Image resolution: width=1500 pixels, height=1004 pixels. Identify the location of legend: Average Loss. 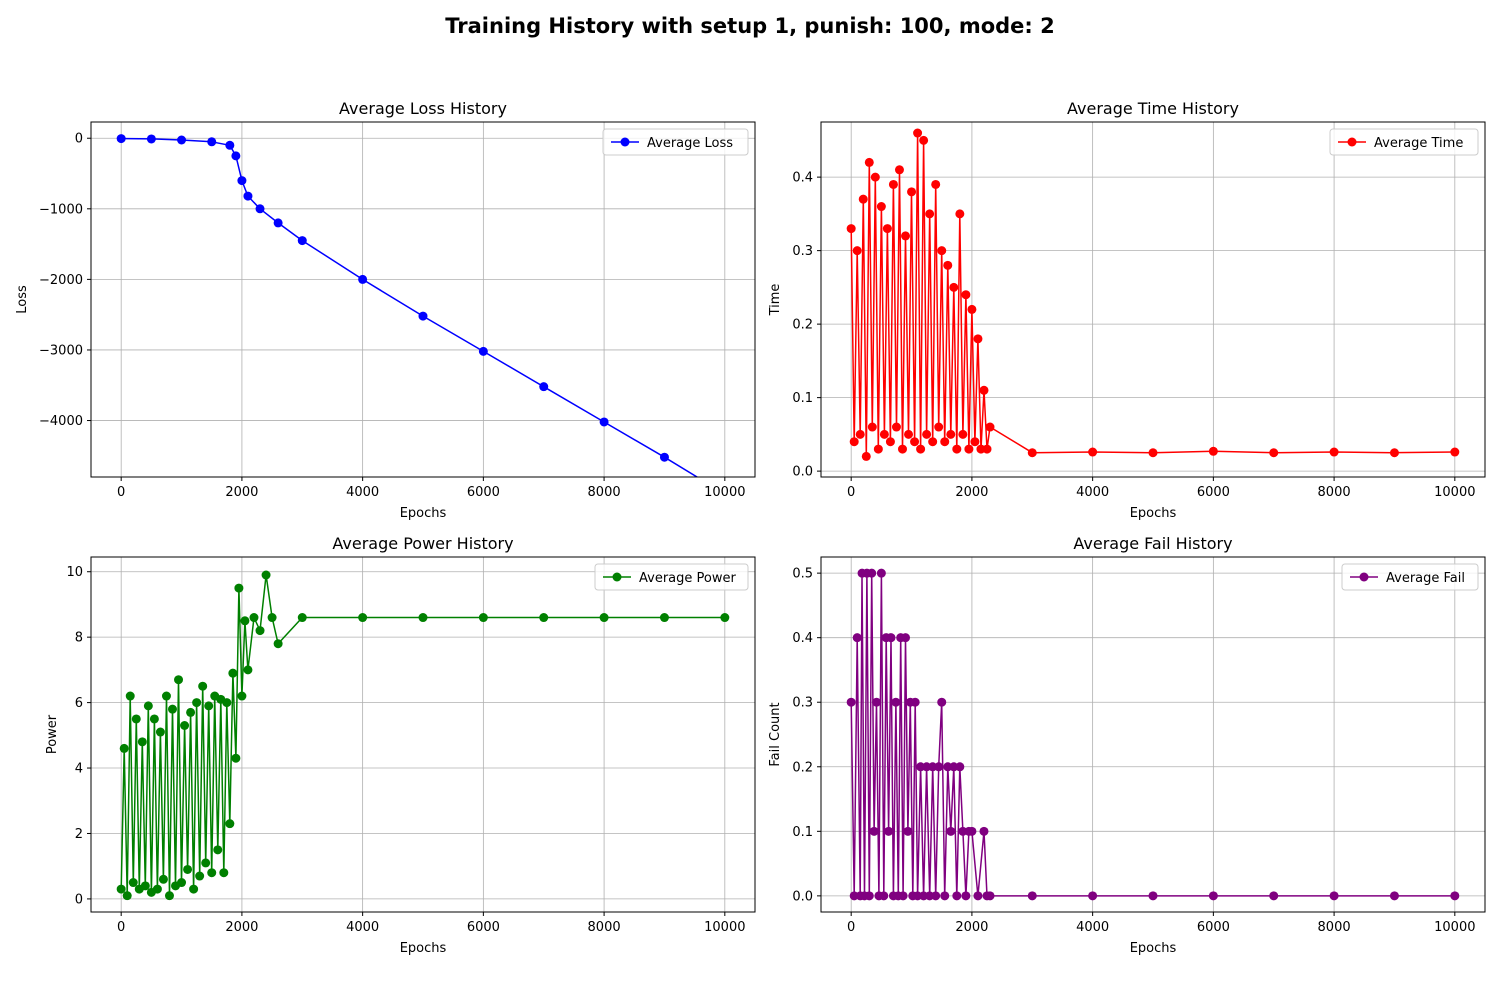
(675, 142).